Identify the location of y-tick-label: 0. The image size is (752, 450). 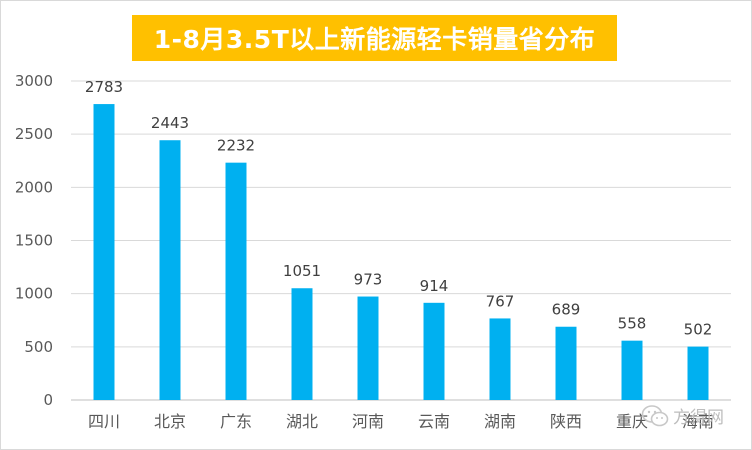
(48, 400).